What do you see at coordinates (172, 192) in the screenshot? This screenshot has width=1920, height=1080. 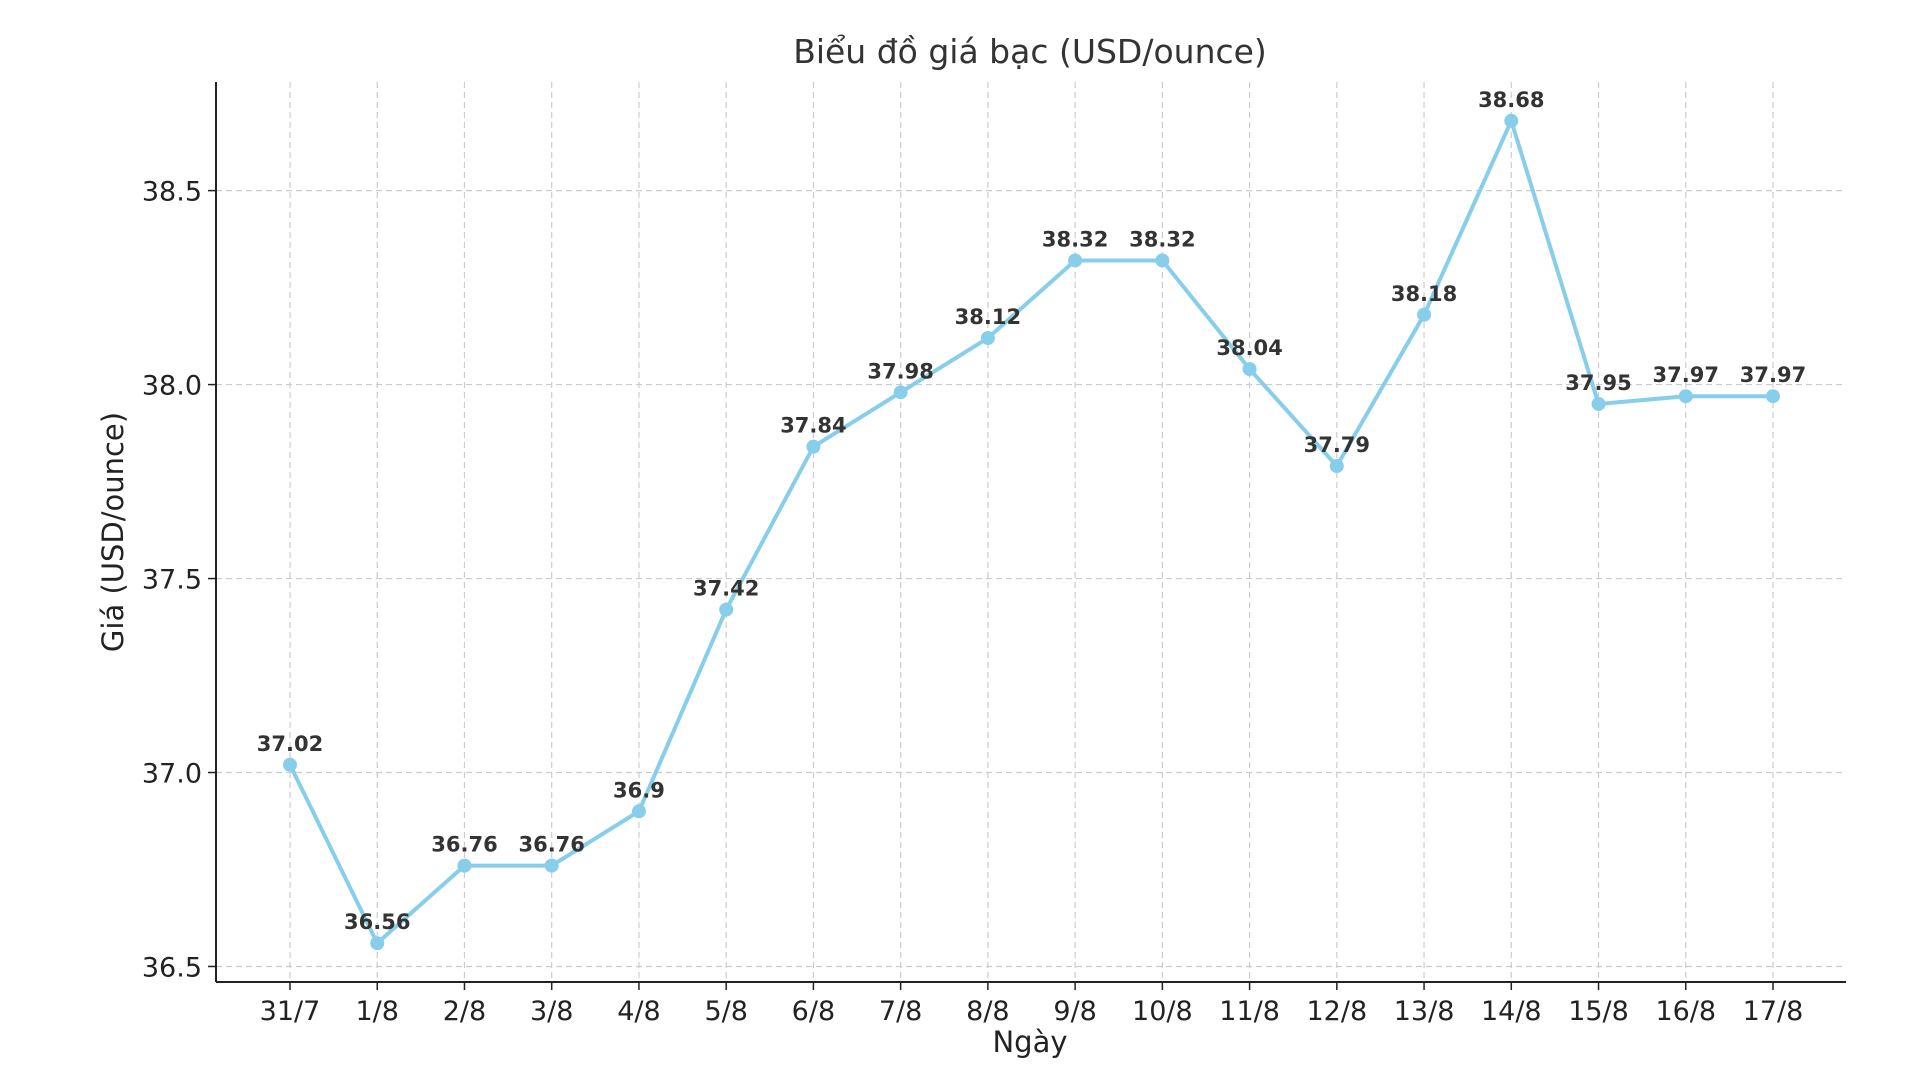 I see `y-tick-label: 38.5` at bounding box center [172, 192].